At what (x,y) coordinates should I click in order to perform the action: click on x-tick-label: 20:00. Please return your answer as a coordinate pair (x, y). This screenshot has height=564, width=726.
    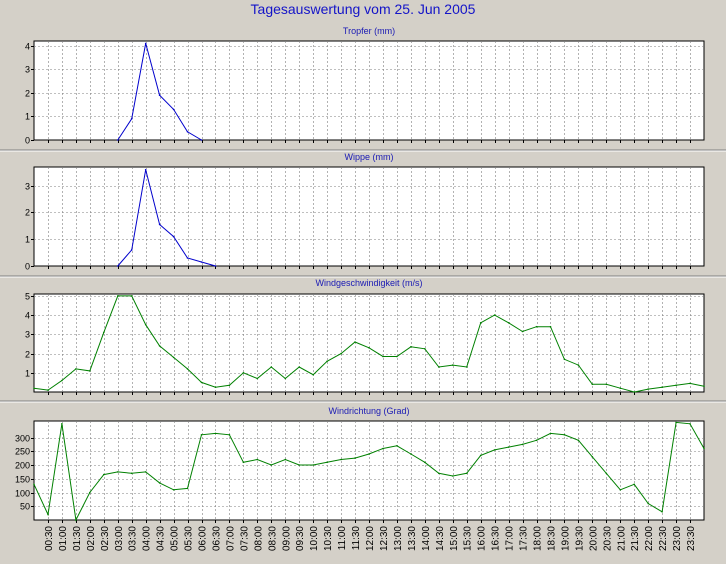
    Looking at the image, I should click on (593, 538).